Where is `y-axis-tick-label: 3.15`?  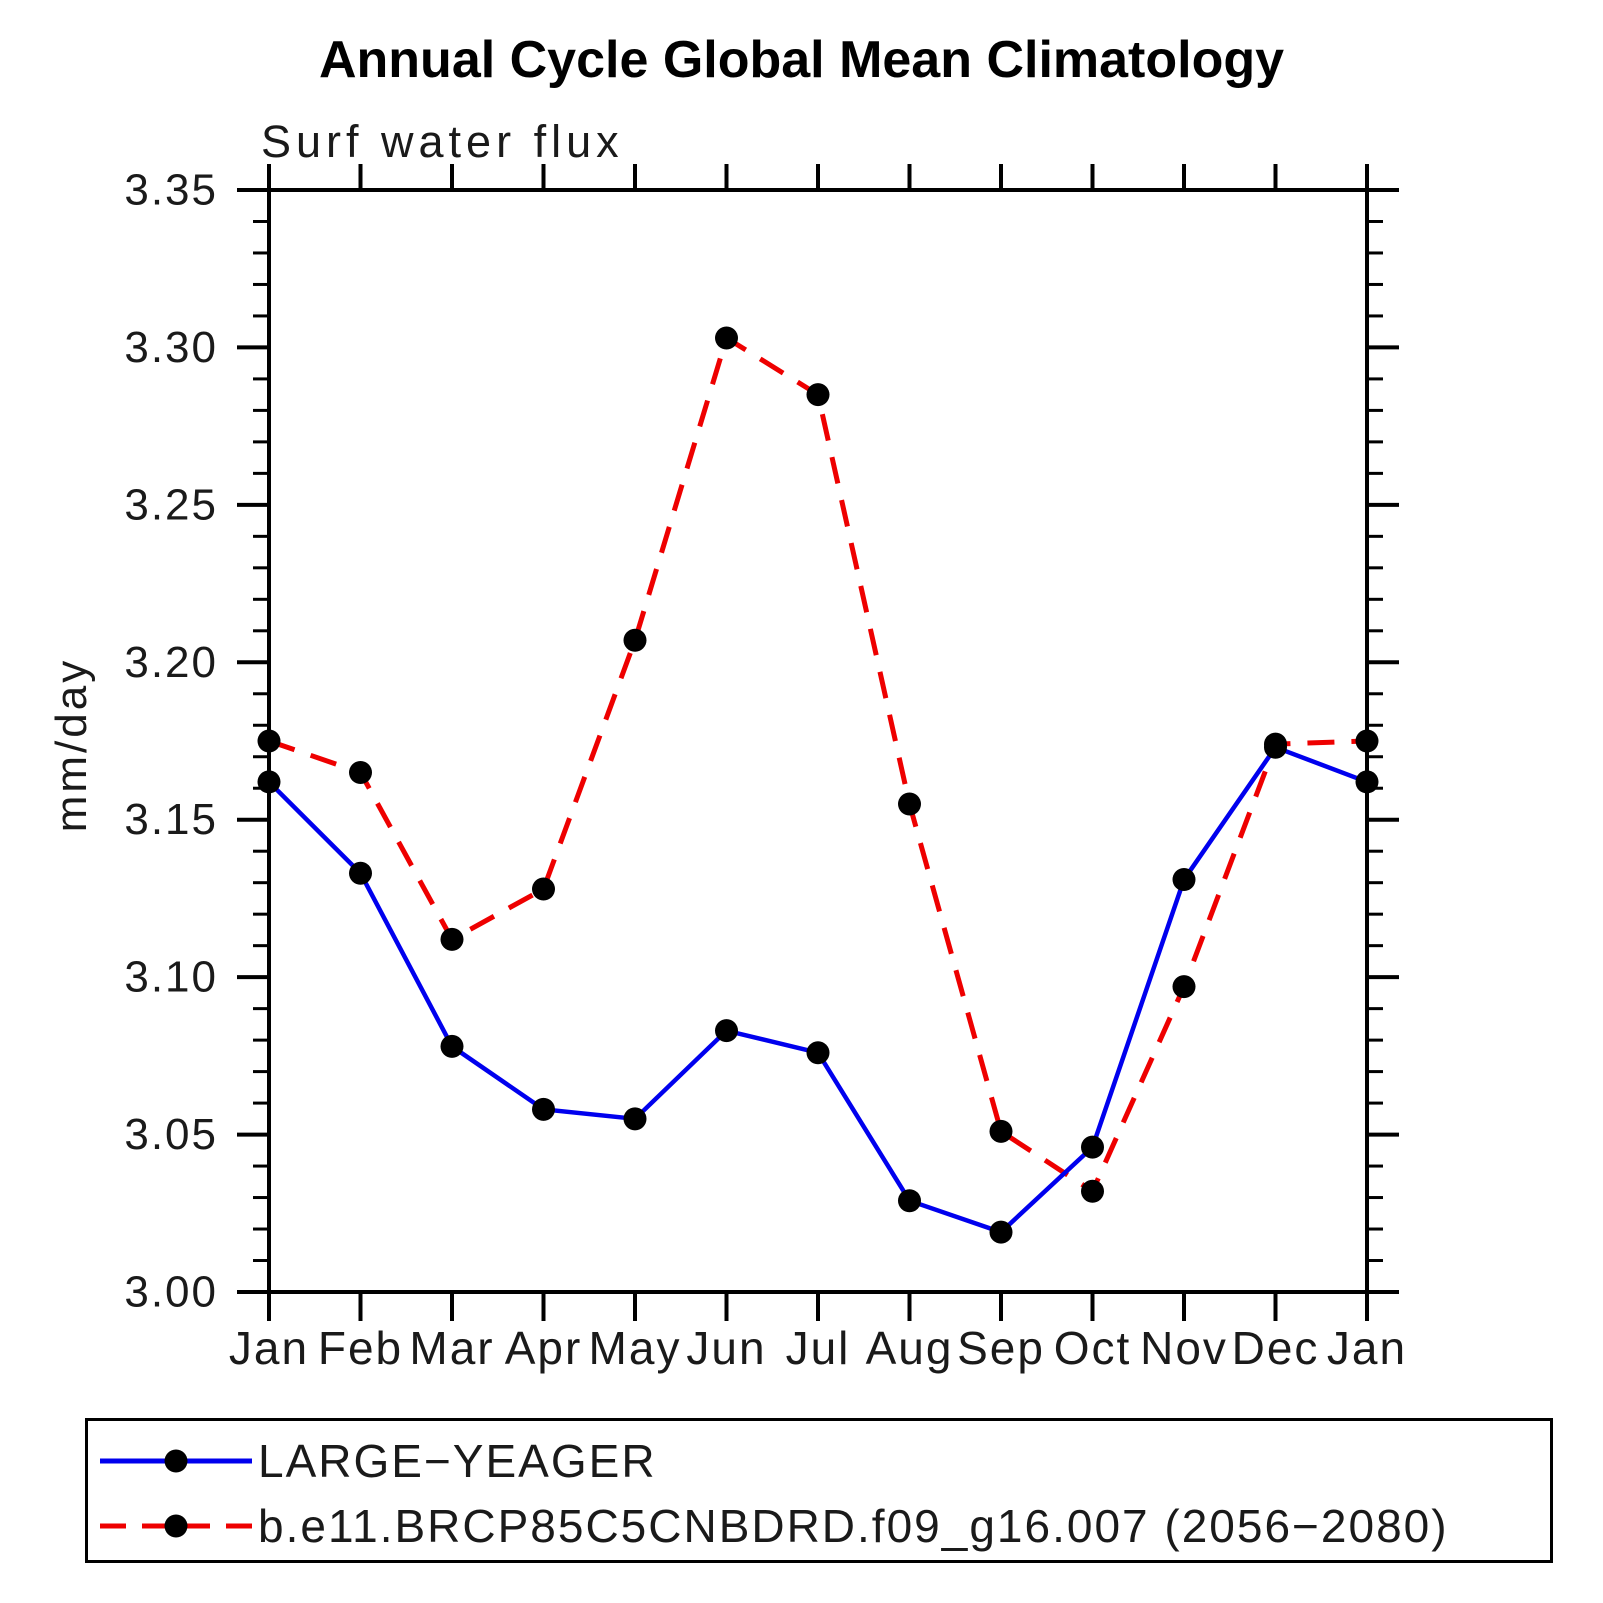 y-axis-tick-label: 3.15 is located at coordinates (171, 819).